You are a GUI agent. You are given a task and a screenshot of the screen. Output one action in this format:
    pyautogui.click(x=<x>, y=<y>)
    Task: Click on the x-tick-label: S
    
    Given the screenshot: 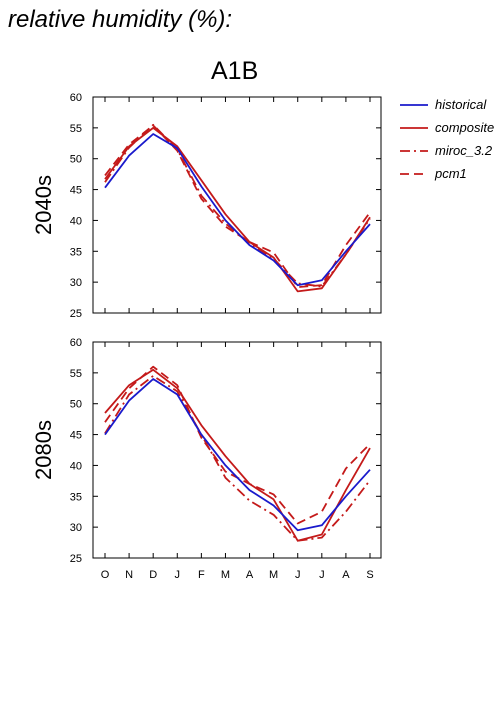 What is the action you would take?
    pyautogui.click(x=369, y=575)
    